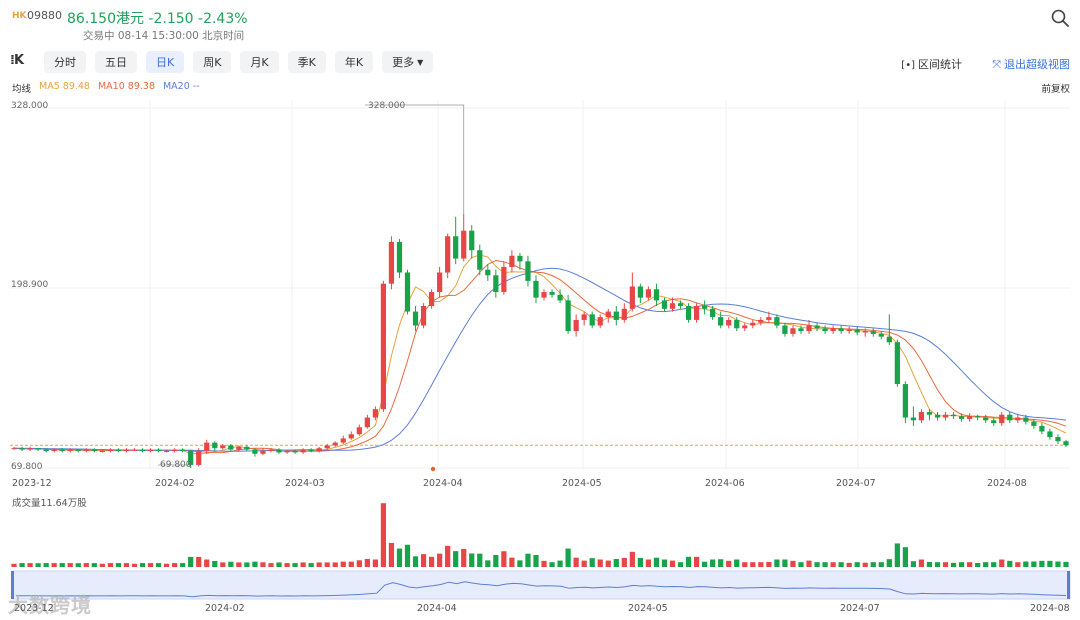 Image resolution: width=1080 pixels, height=620 pixels. I want to click on x-label: 2024-06, so click(725, 483).